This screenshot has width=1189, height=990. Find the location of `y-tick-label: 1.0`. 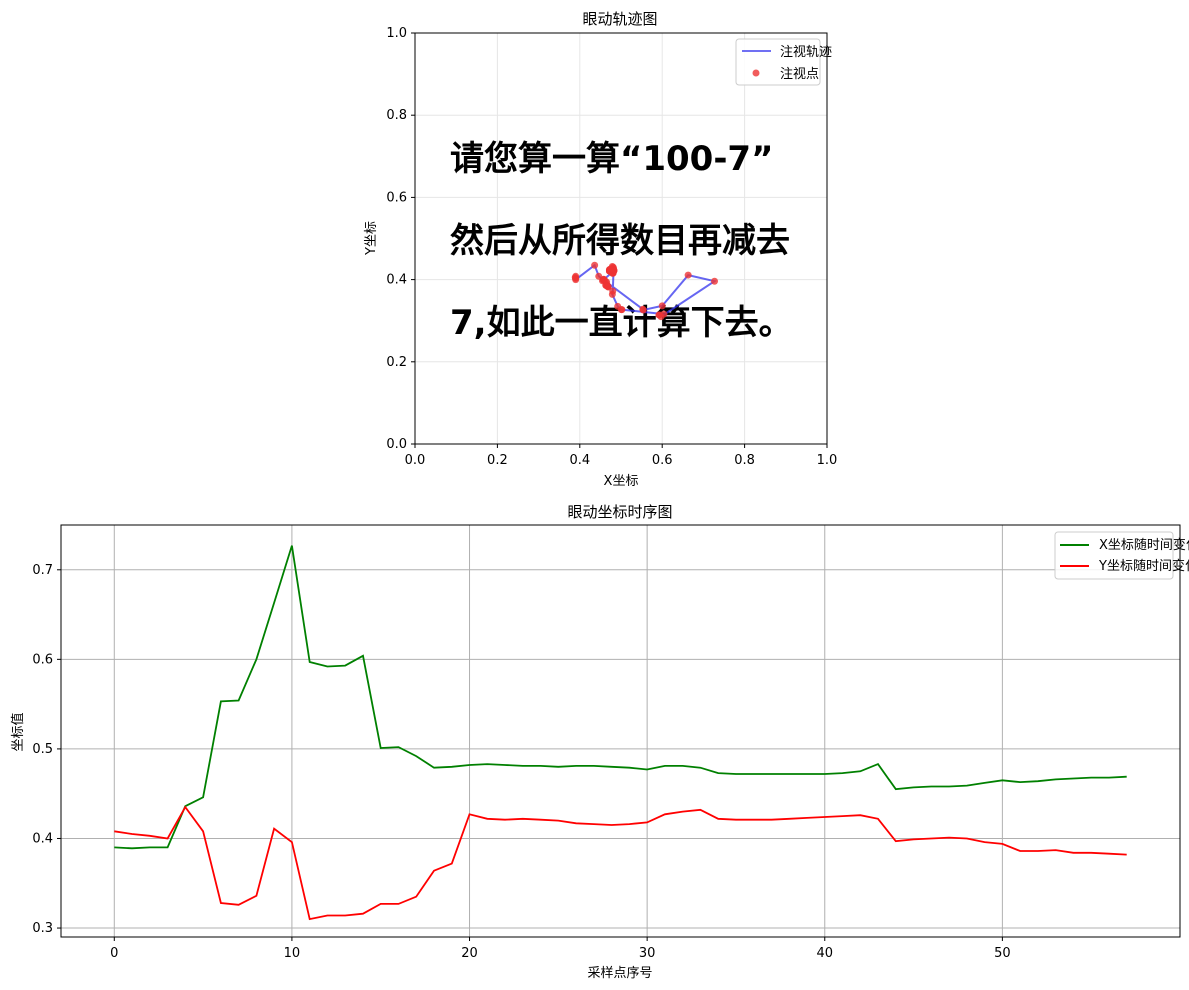

y-tick-label: 1.0 is located at coordinates (396, 33).